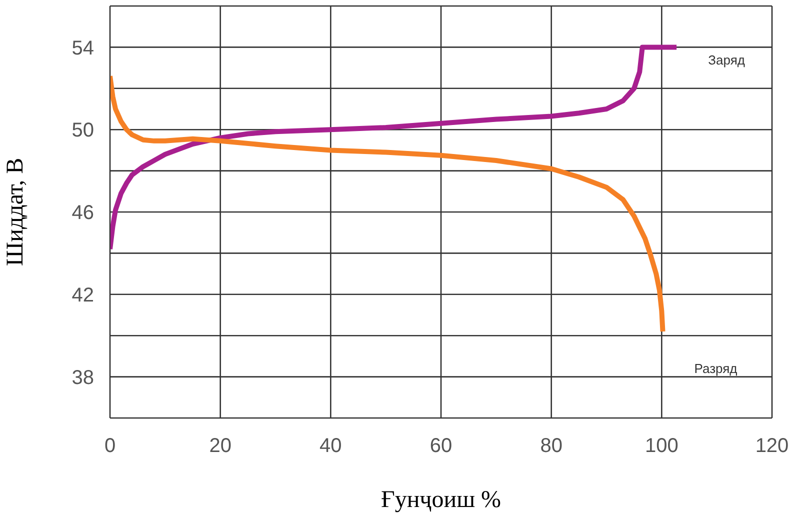  What do you see at coordinates (716, 368) in the screenshot?
I see `text: Разряд` at bounding box center [716, 368].